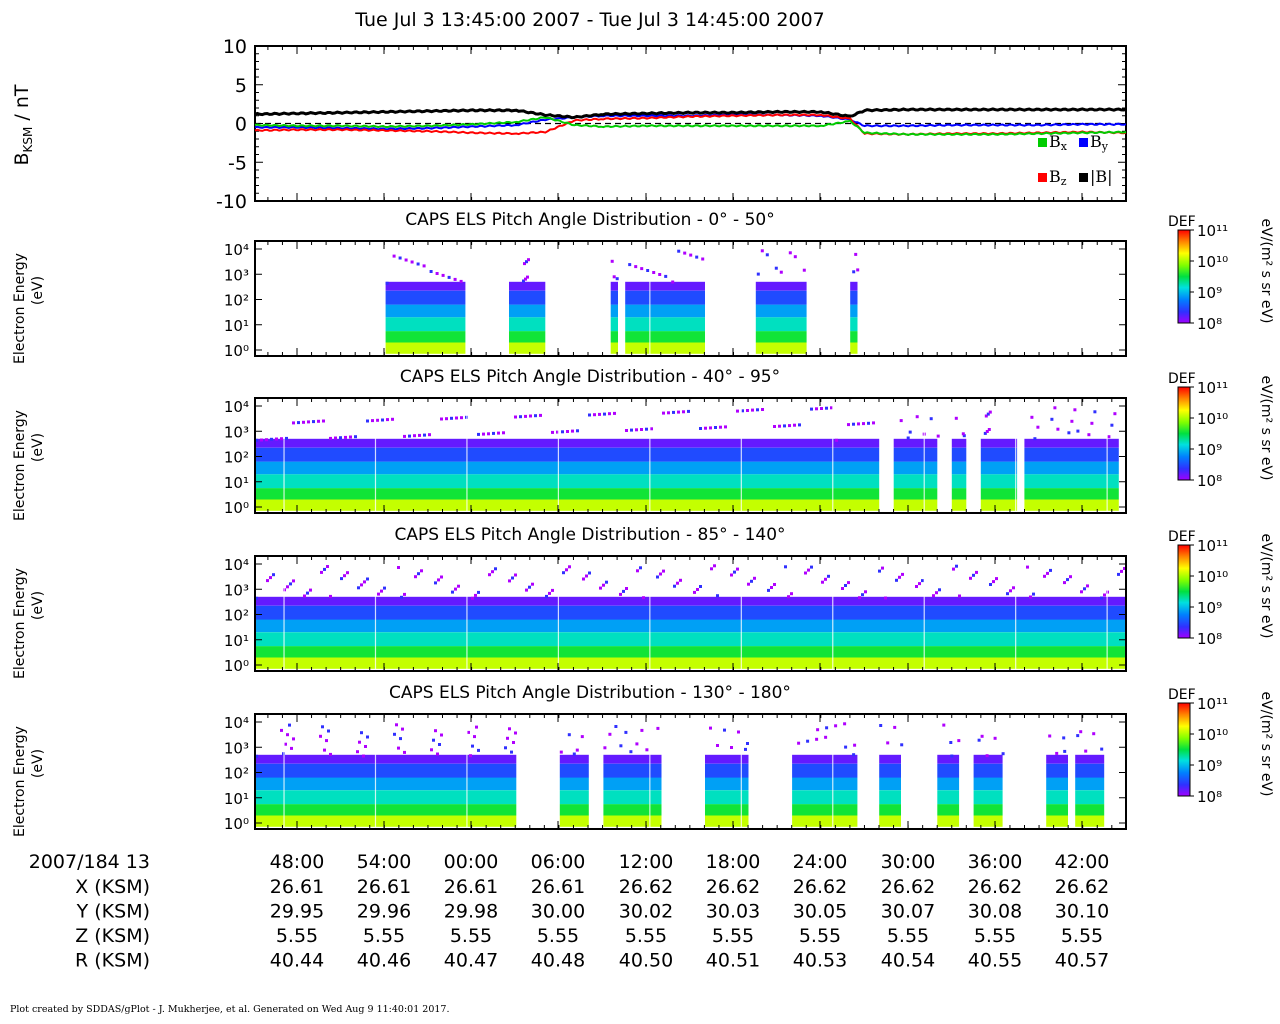  Describe the element at coordinates (237, 163) in the screenshot. I see `mag-ytick-label: -5` at that location.